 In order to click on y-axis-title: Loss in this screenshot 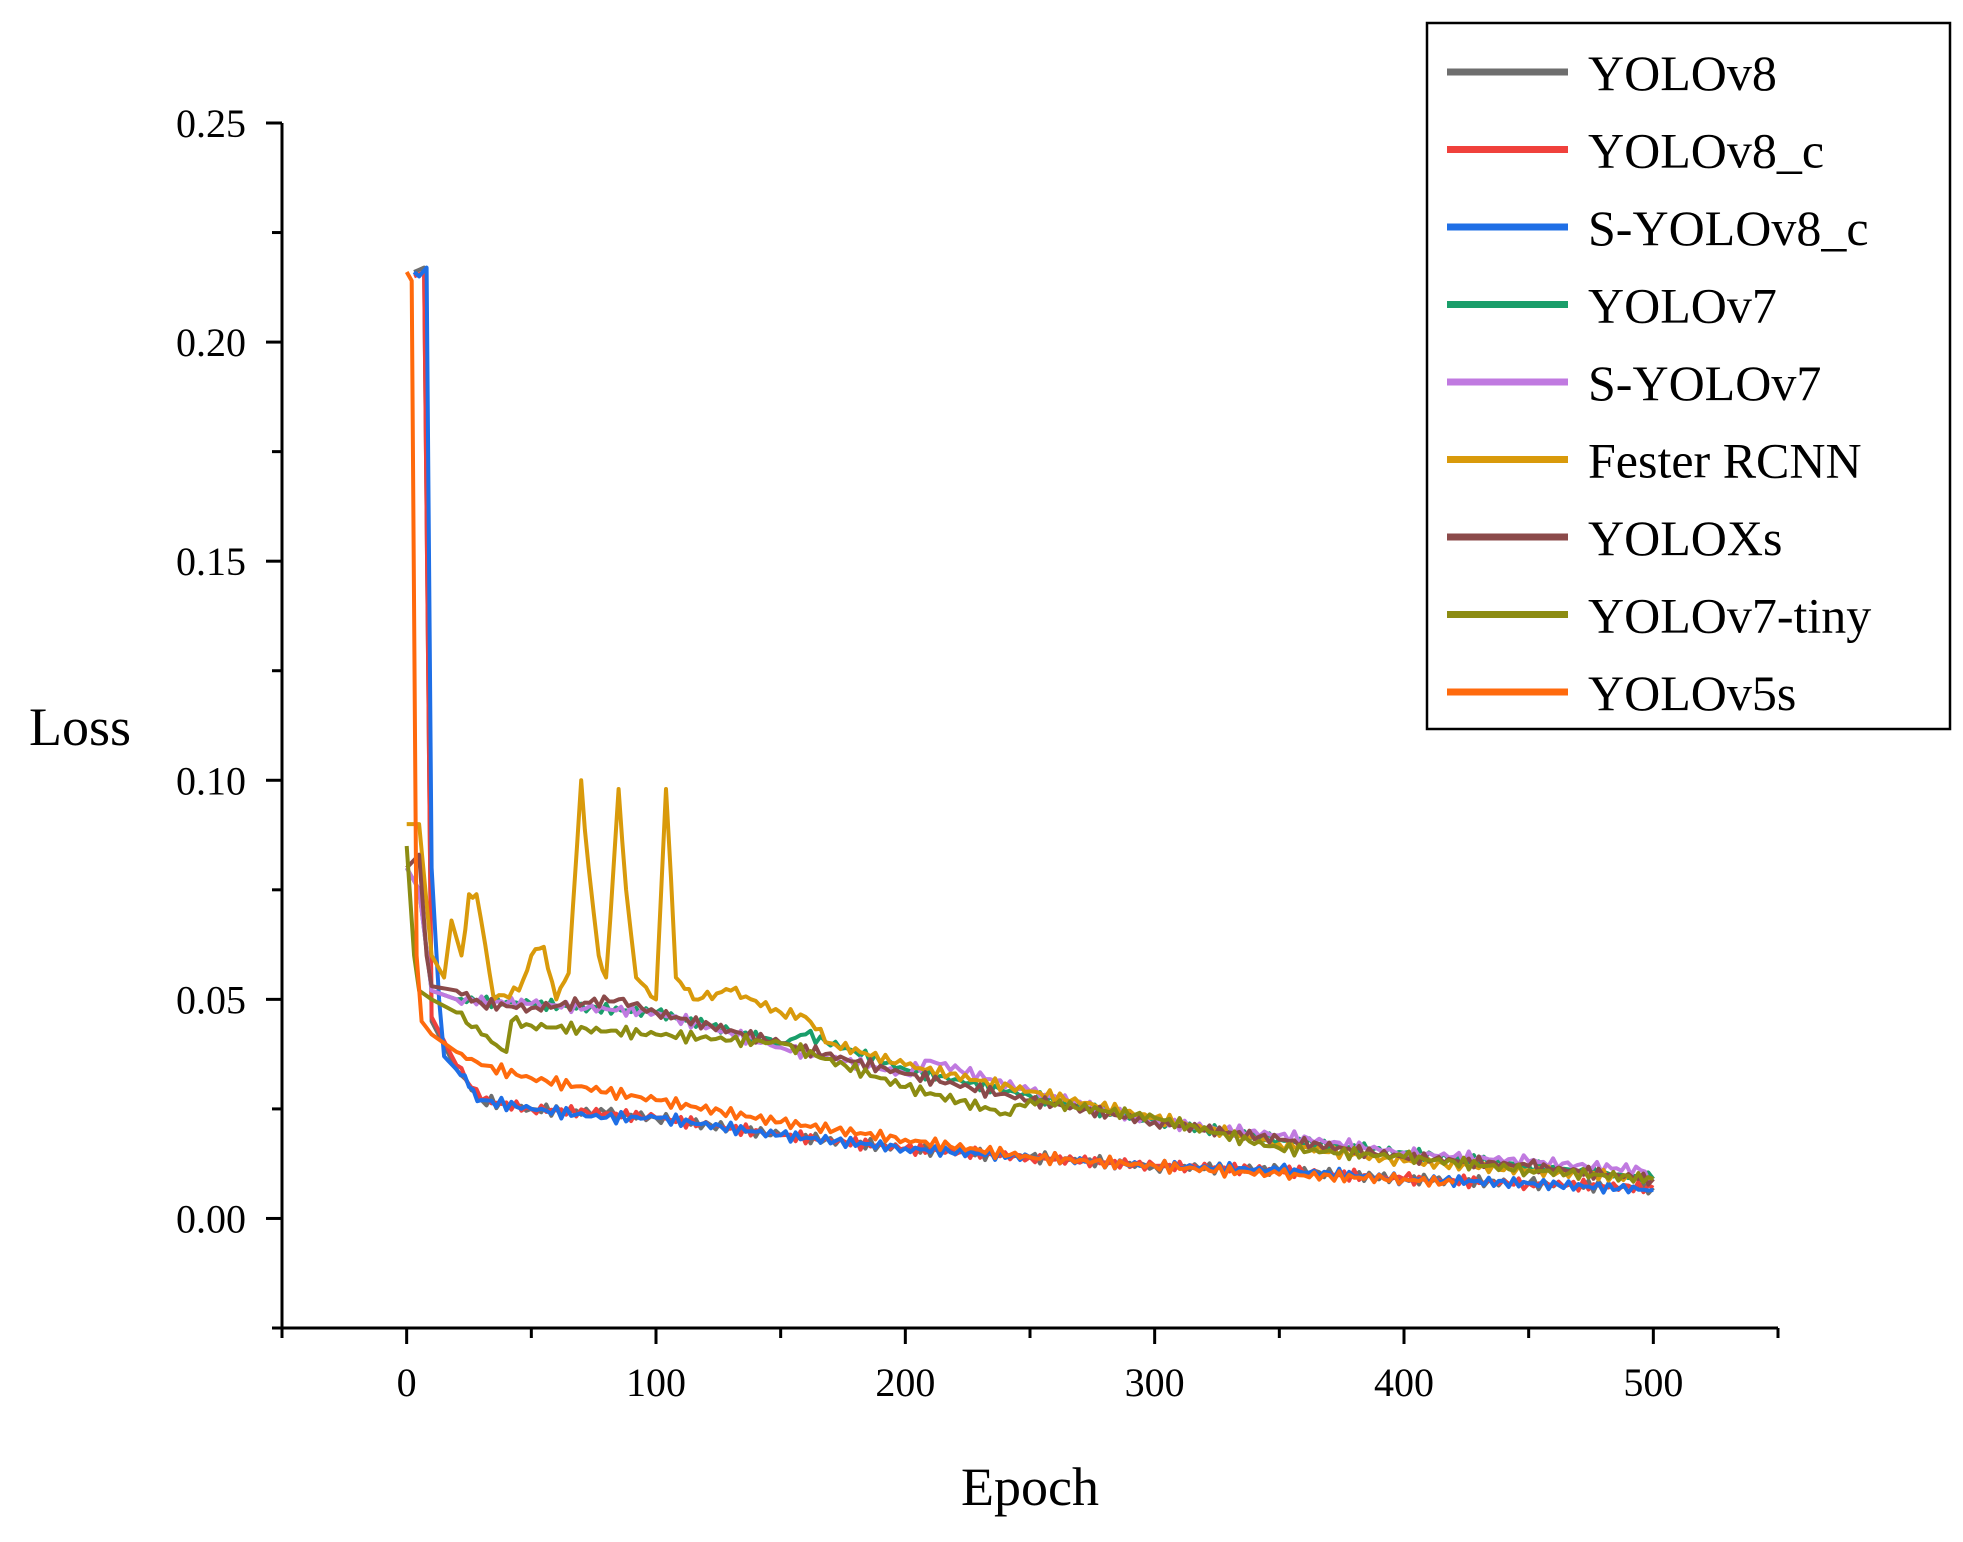, I will do `click(80, 727)`.